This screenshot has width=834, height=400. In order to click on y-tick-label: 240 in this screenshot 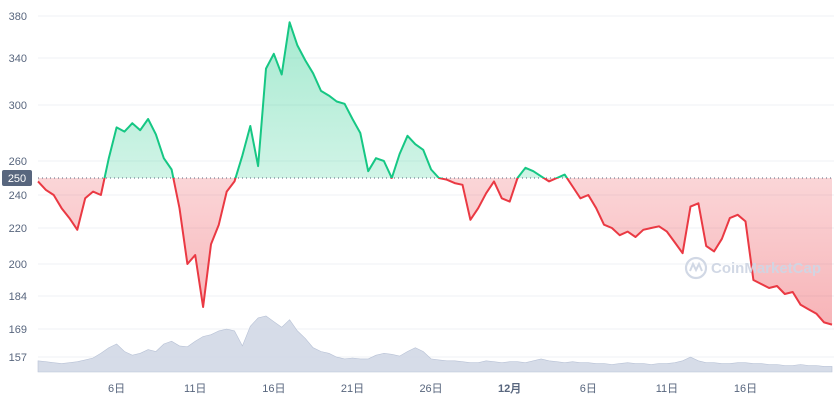, I will do `click(18, 196)`.